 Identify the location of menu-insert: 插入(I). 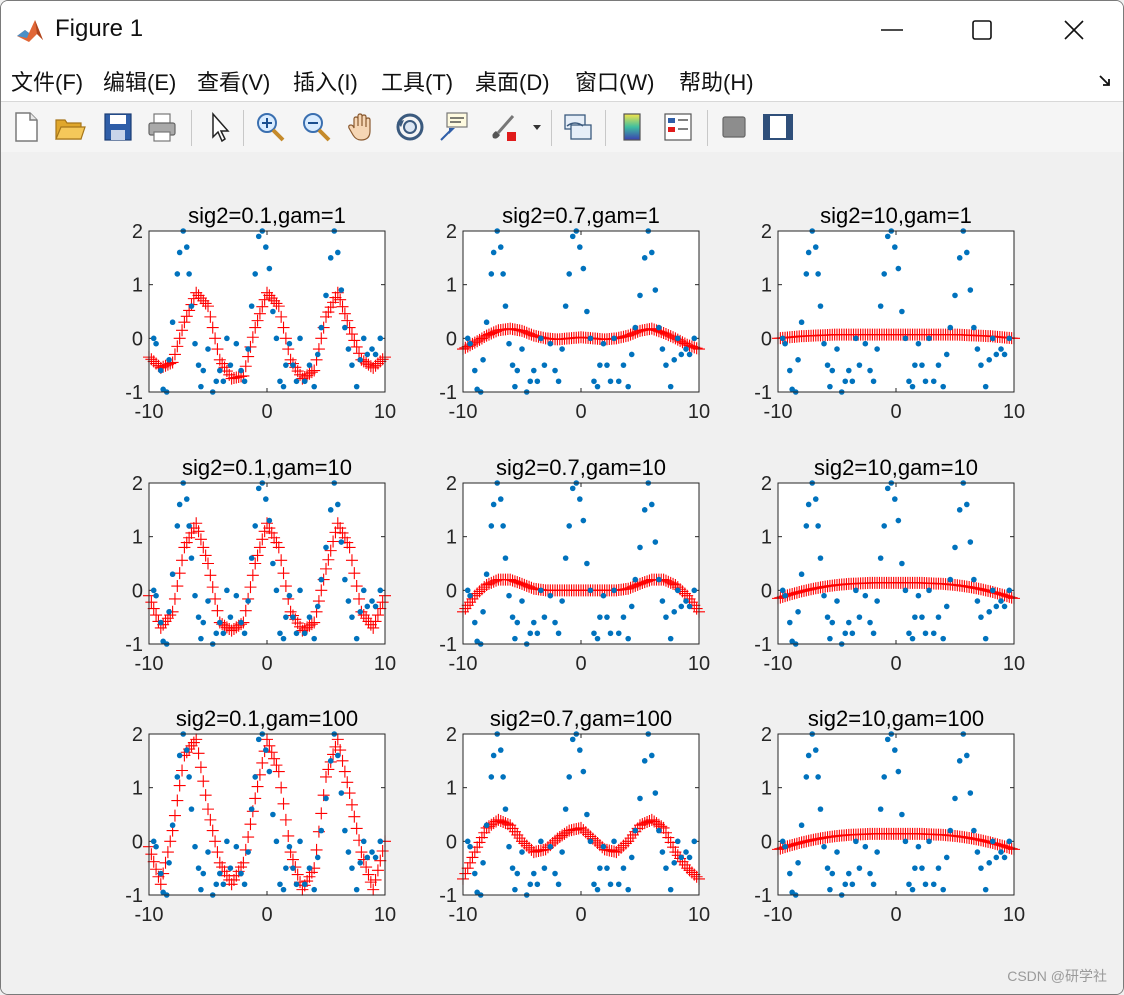
(325, 82).